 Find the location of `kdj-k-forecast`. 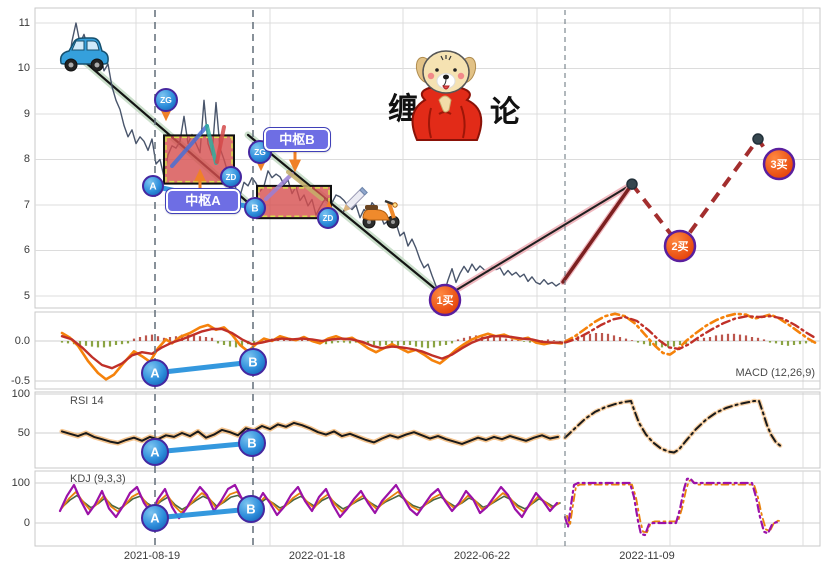

kdj-k-forecast is located at coordinates (674, 506).